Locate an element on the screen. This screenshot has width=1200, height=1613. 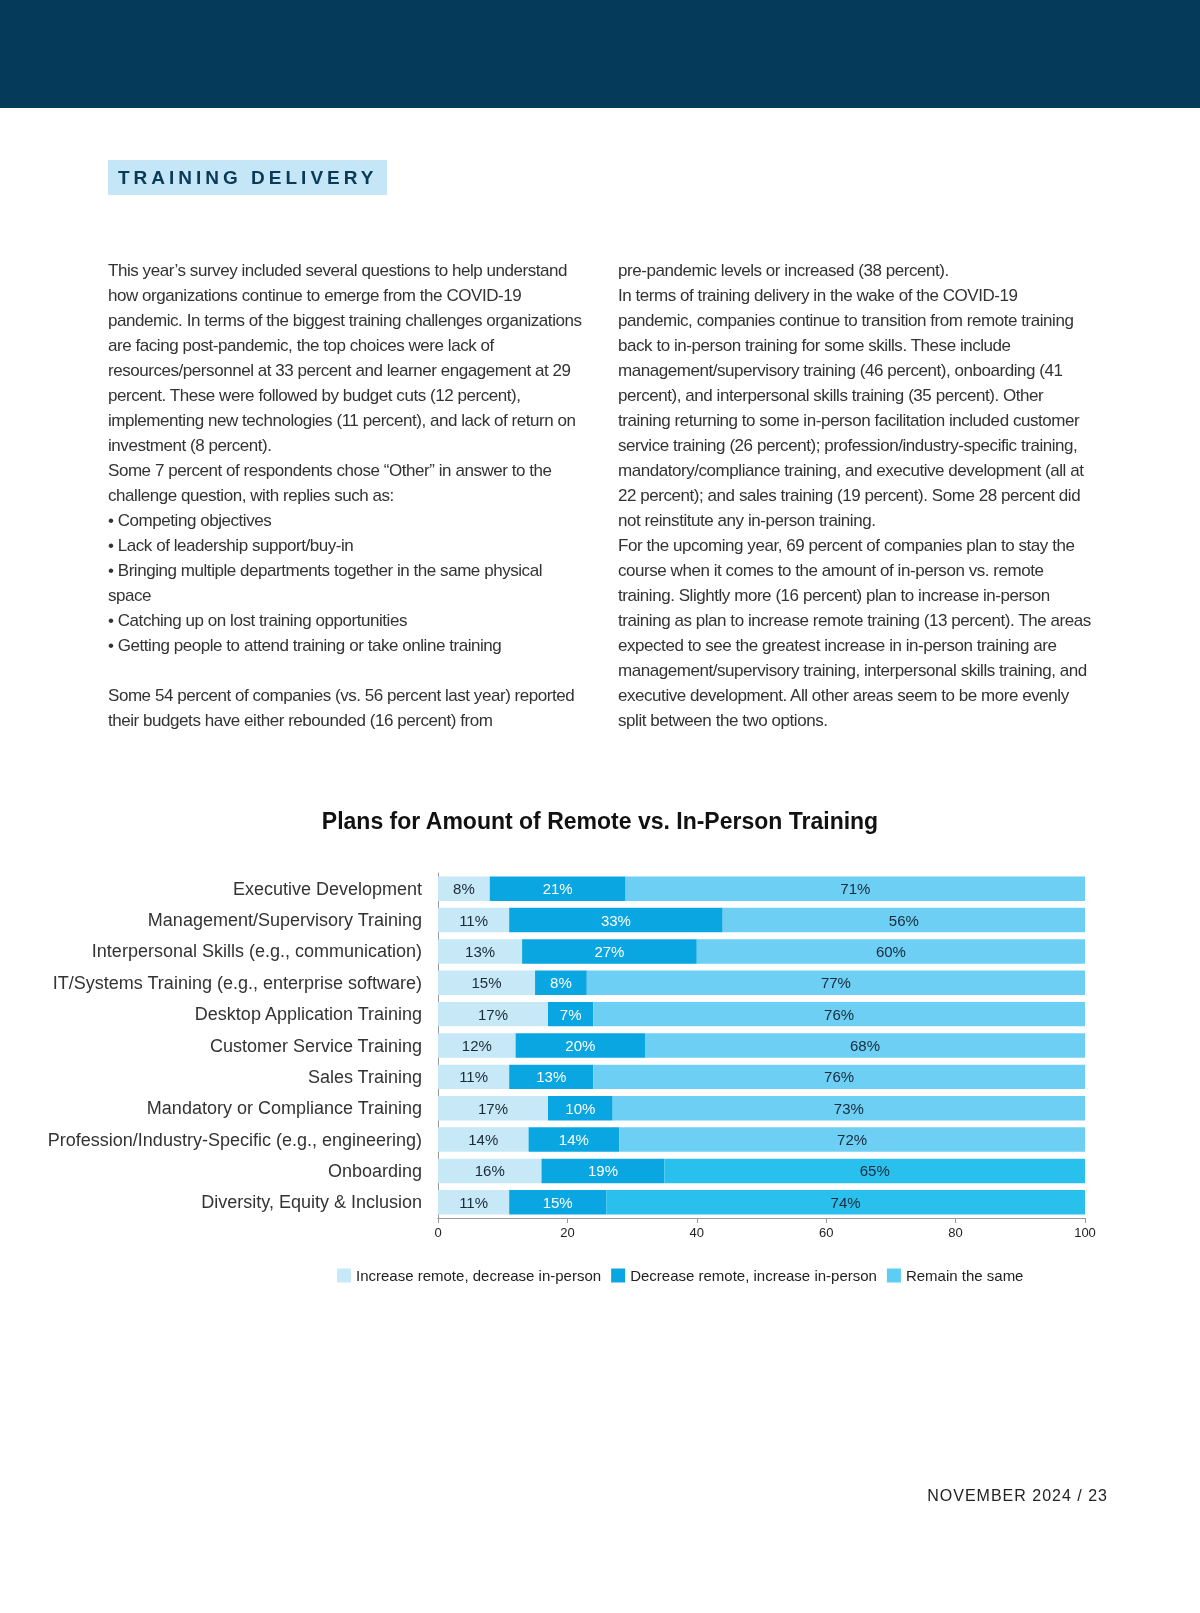
data-label: 77% is located at coordinates (835, 983).